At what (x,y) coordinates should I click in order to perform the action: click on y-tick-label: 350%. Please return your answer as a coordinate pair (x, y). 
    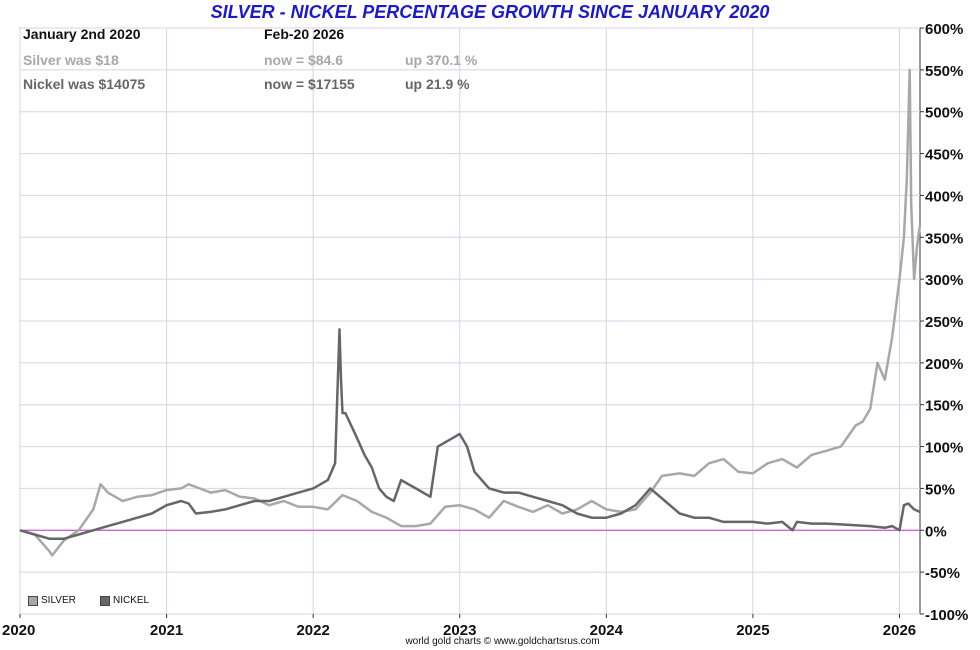
    Looking at the image, I should click on (944, 238).